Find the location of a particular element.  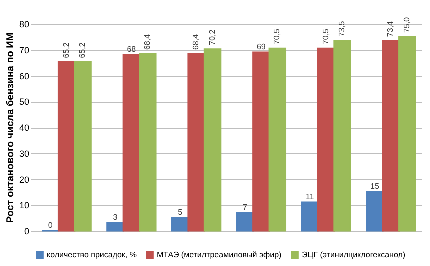

data-label: 70,2 is located at coordinates (212, 37).